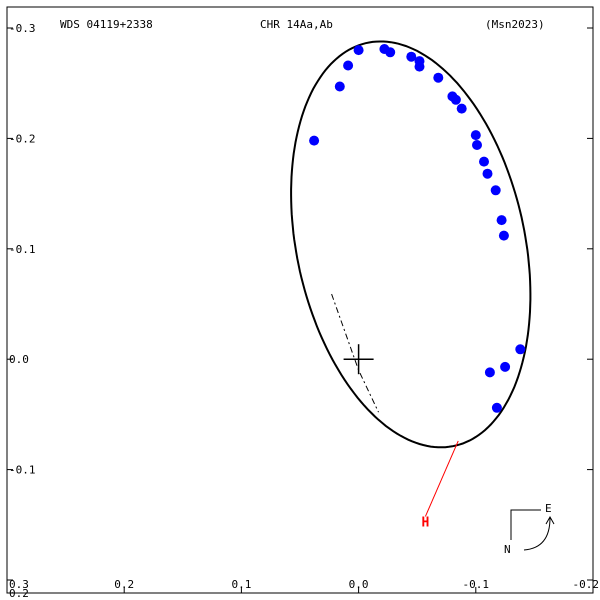 This screenshot has height=600, width=600. What do you see at coordinates (358, 359) in the screenshot?
I see `primary-star-cross` at bounding box center [358, 359].